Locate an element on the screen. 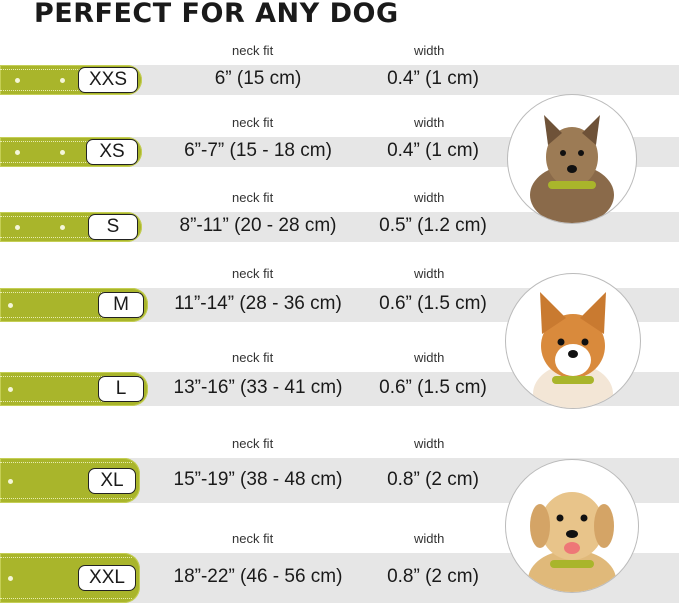 Image resolution: width=679 pixels, height=611 pixels. collar-strap: XXL is located at coordinates (70, 578).